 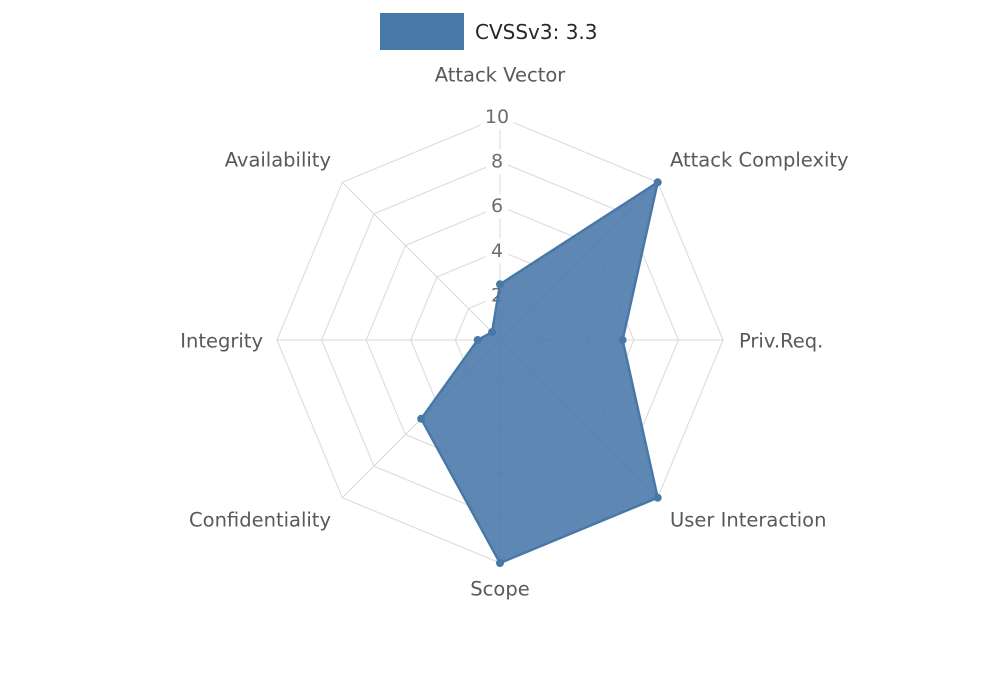 What do you see at coordinates (539, 373) in the screenshot?
I see `series-polygon` at bounding box center [539, 373].